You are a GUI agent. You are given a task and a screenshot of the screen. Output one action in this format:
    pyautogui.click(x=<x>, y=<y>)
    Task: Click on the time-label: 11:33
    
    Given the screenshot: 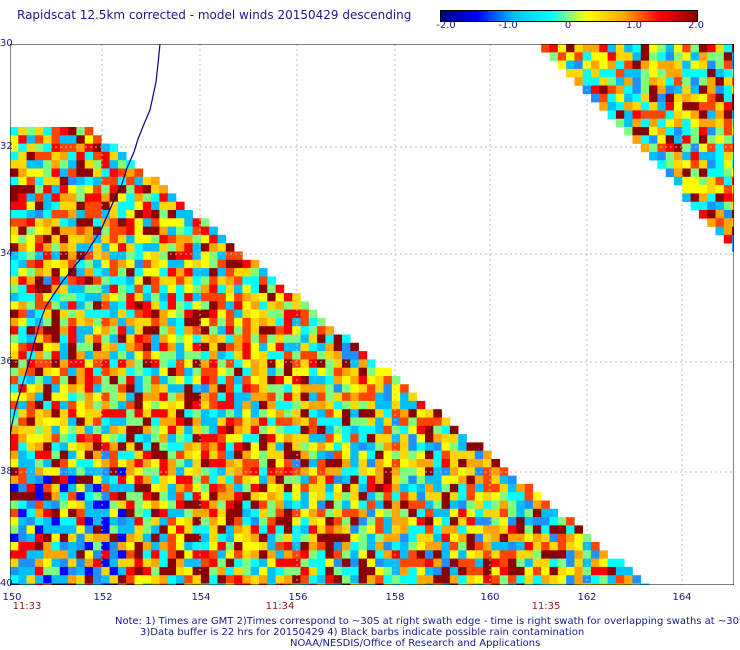 What is the action you would take?
    pyautogui.click(x=27, y=606)
    